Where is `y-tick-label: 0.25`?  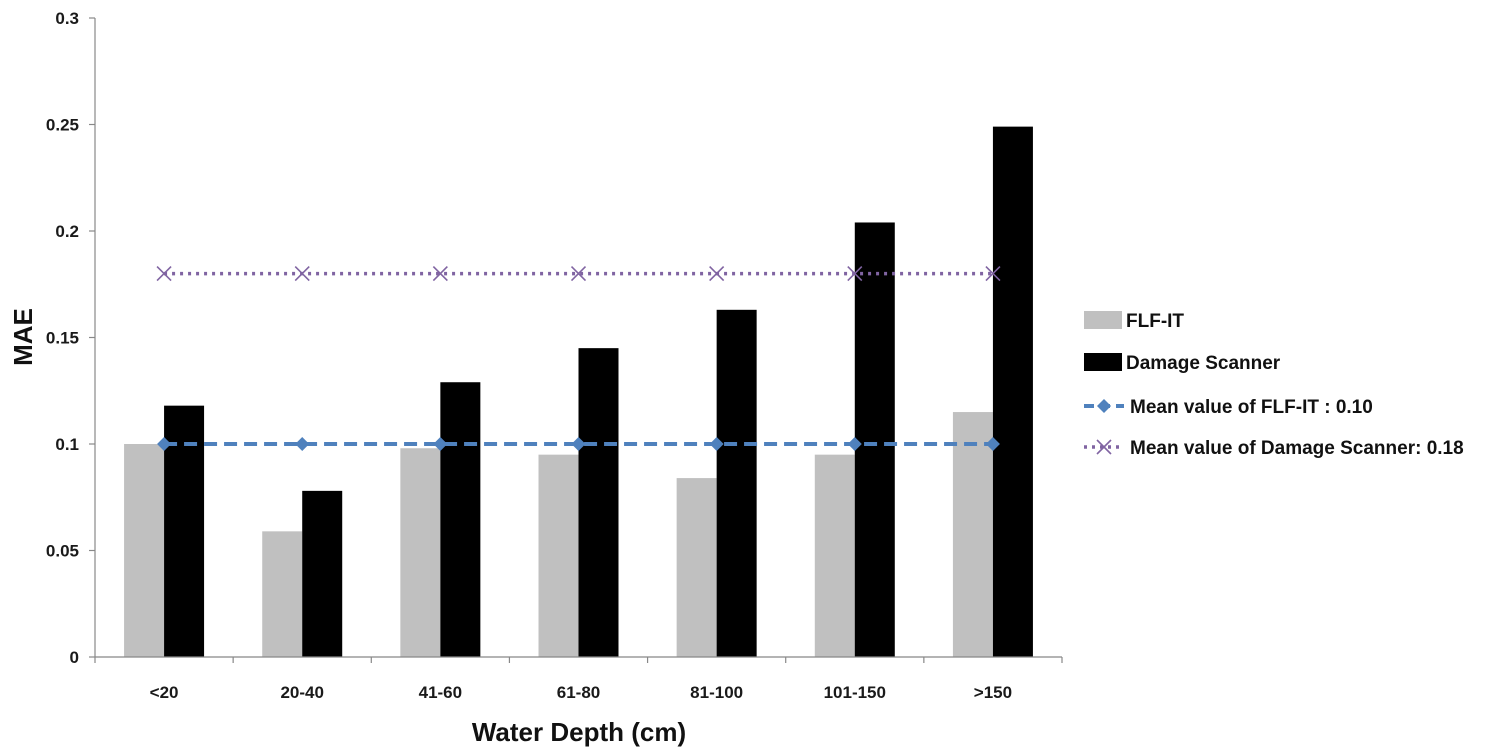 y-tick-label: 0.25 is located at coordinates (62, 125).